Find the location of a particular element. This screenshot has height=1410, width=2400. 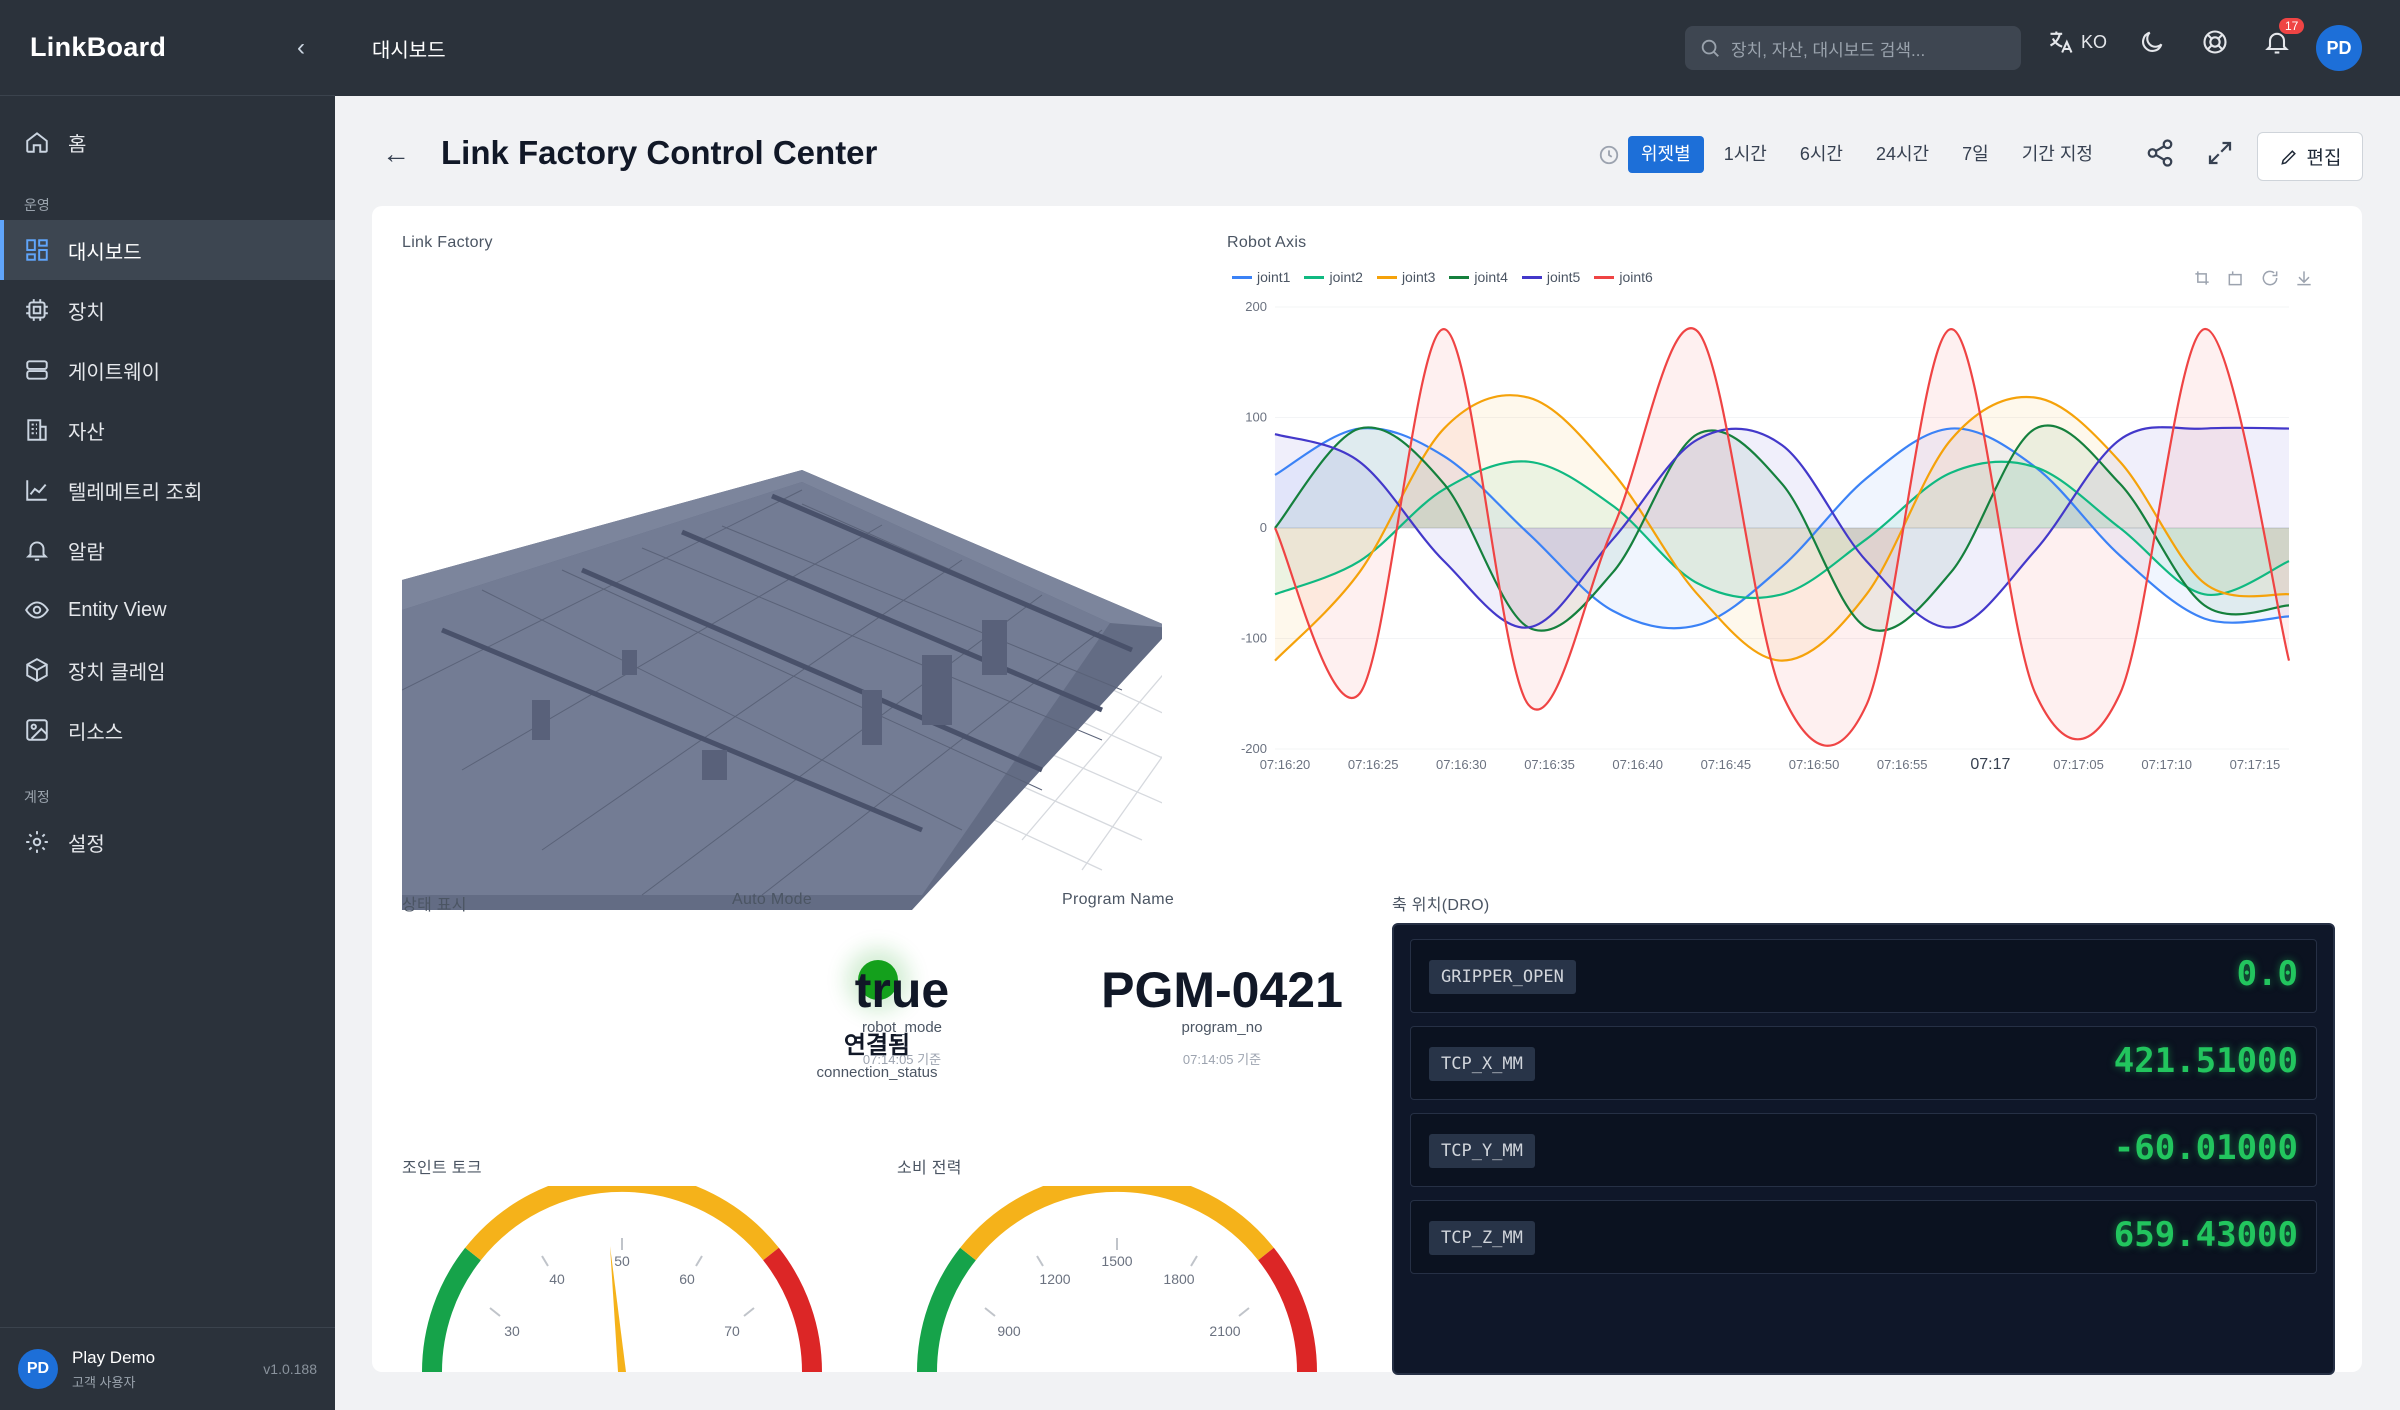

y-tick-label: 100 is located at coordinates (1256, 417).